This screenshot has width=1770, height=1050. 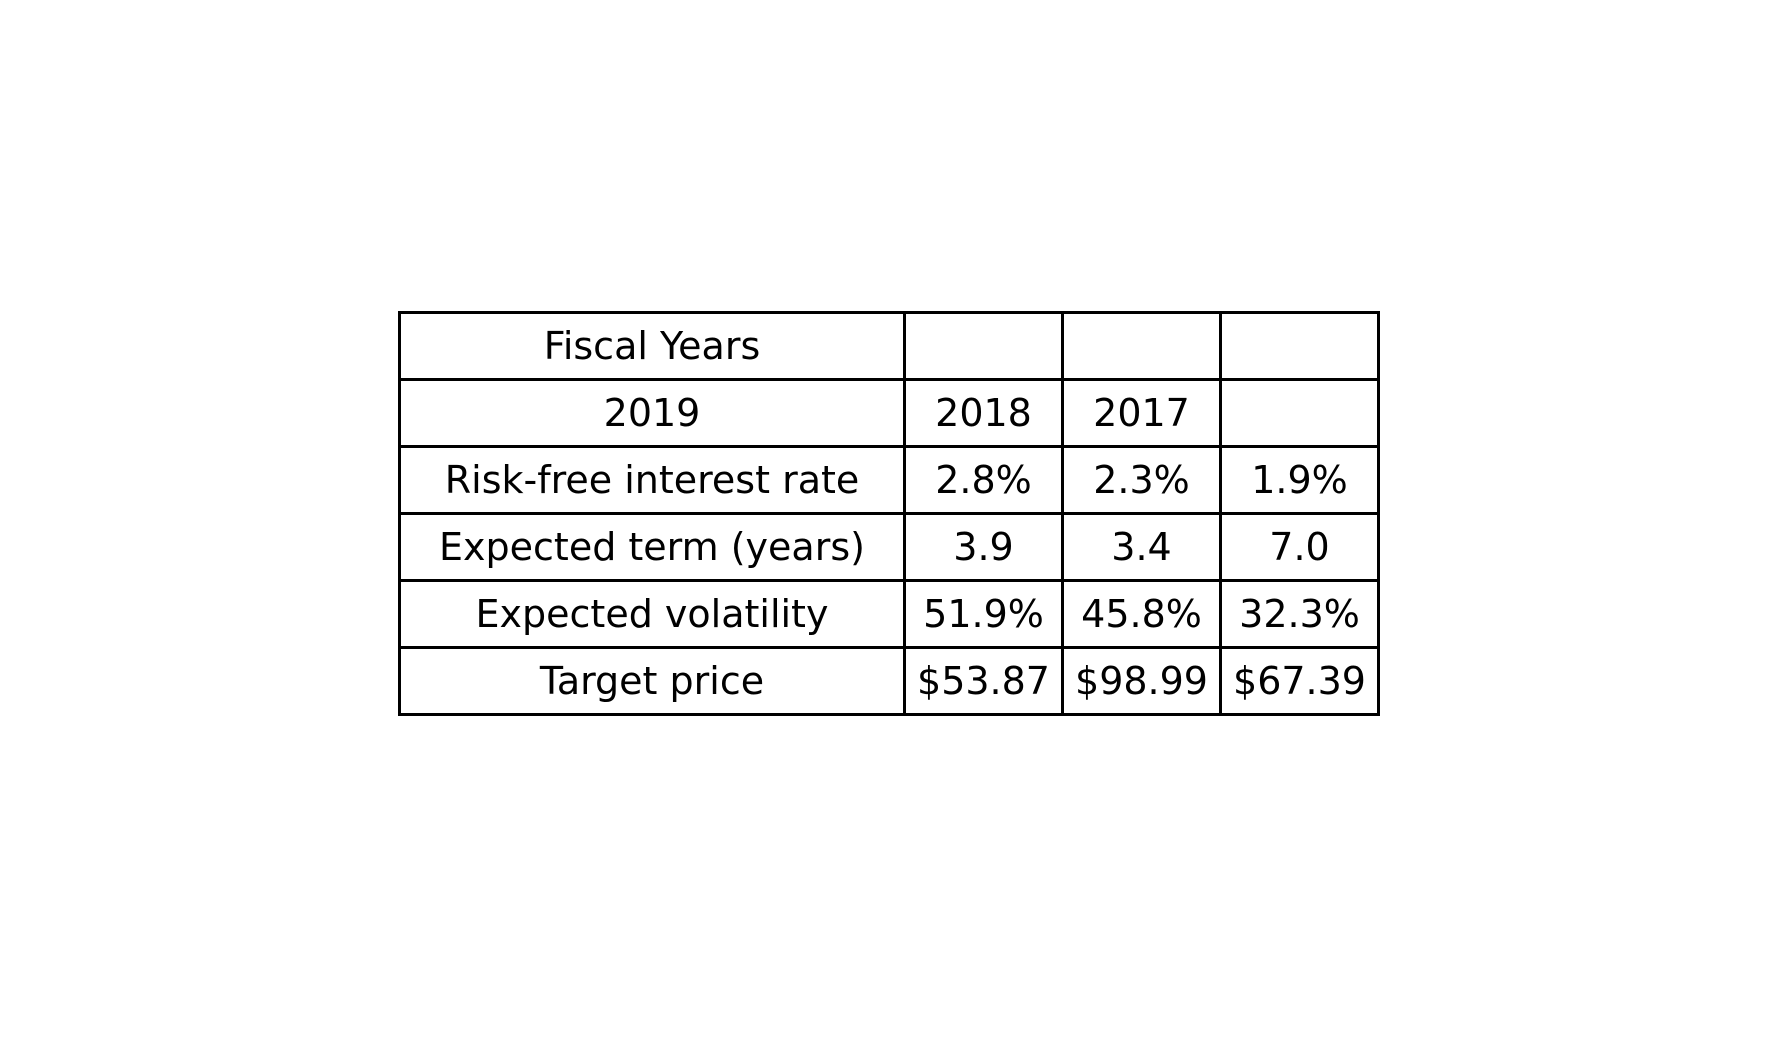 I want to click on value-cell: 7.0, so click(x=1299, y=547).